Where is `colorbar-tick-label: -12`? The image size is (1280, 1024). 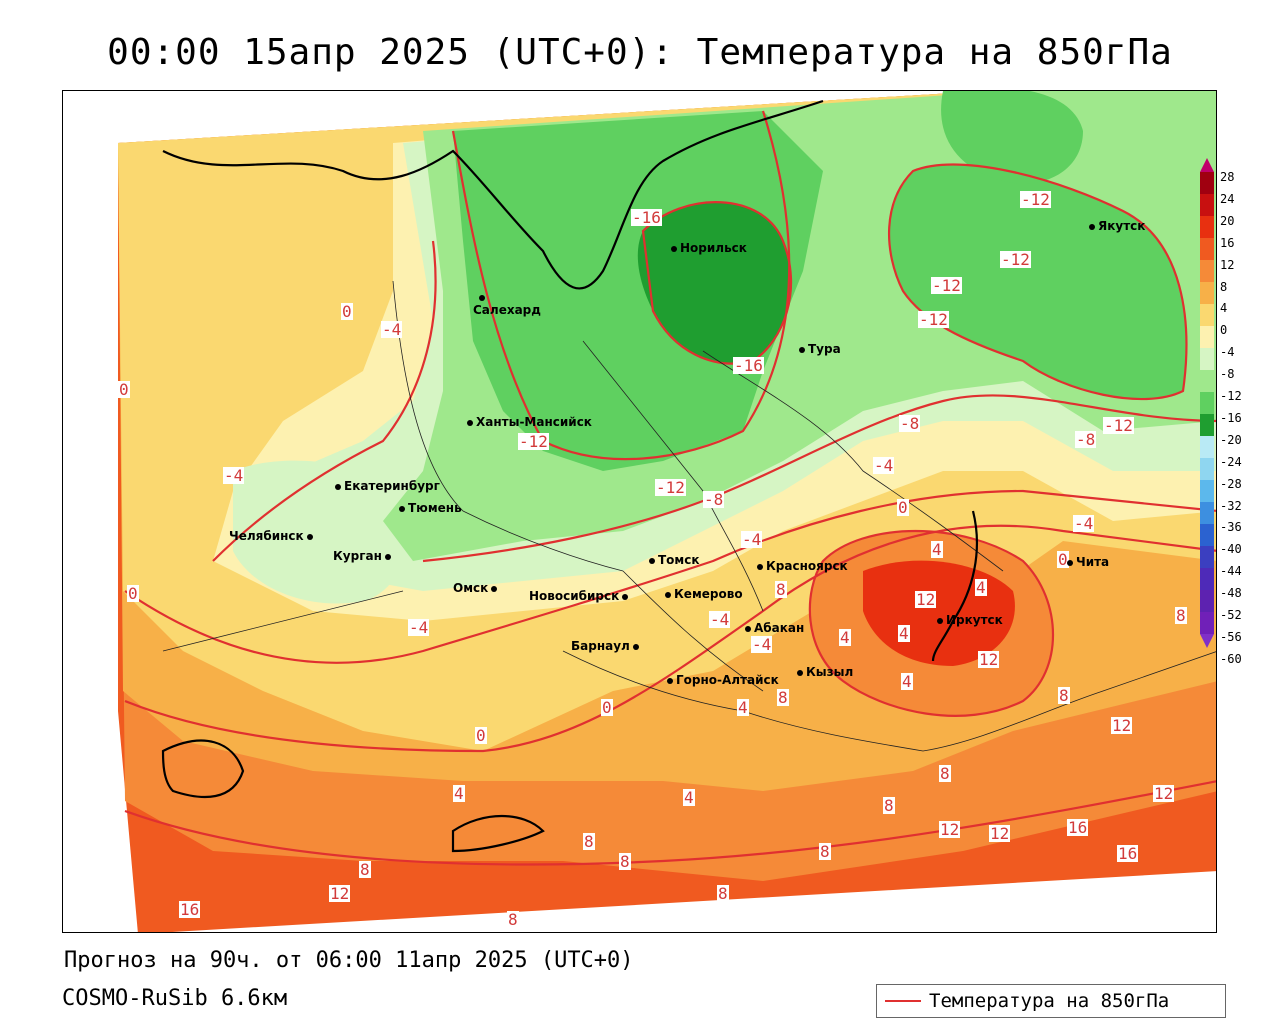
colorbar-tick-label: -12 is located at coordinates (1231, 396).